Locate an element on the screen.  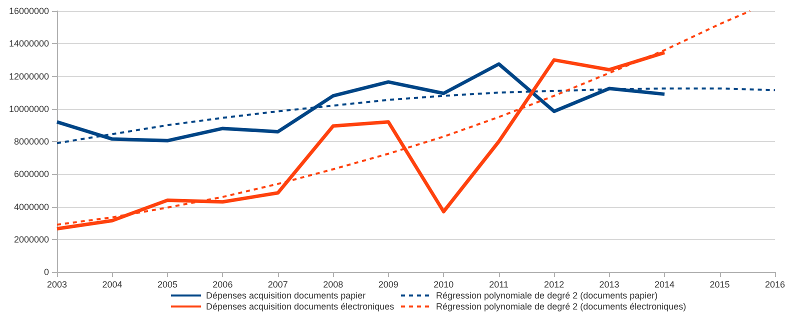
x-tick-label: 2016 is located at coordinates (775, 285).